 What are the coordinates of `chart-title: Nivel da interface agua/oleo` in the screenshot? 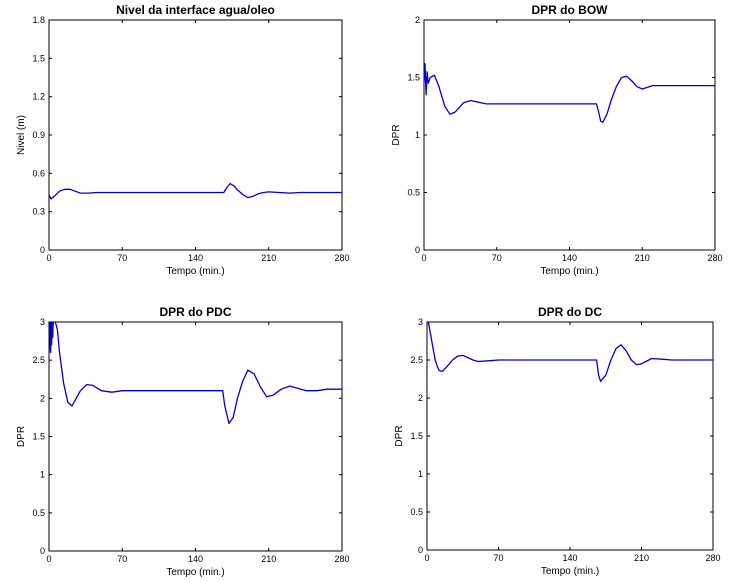 It's located at (195, 10).